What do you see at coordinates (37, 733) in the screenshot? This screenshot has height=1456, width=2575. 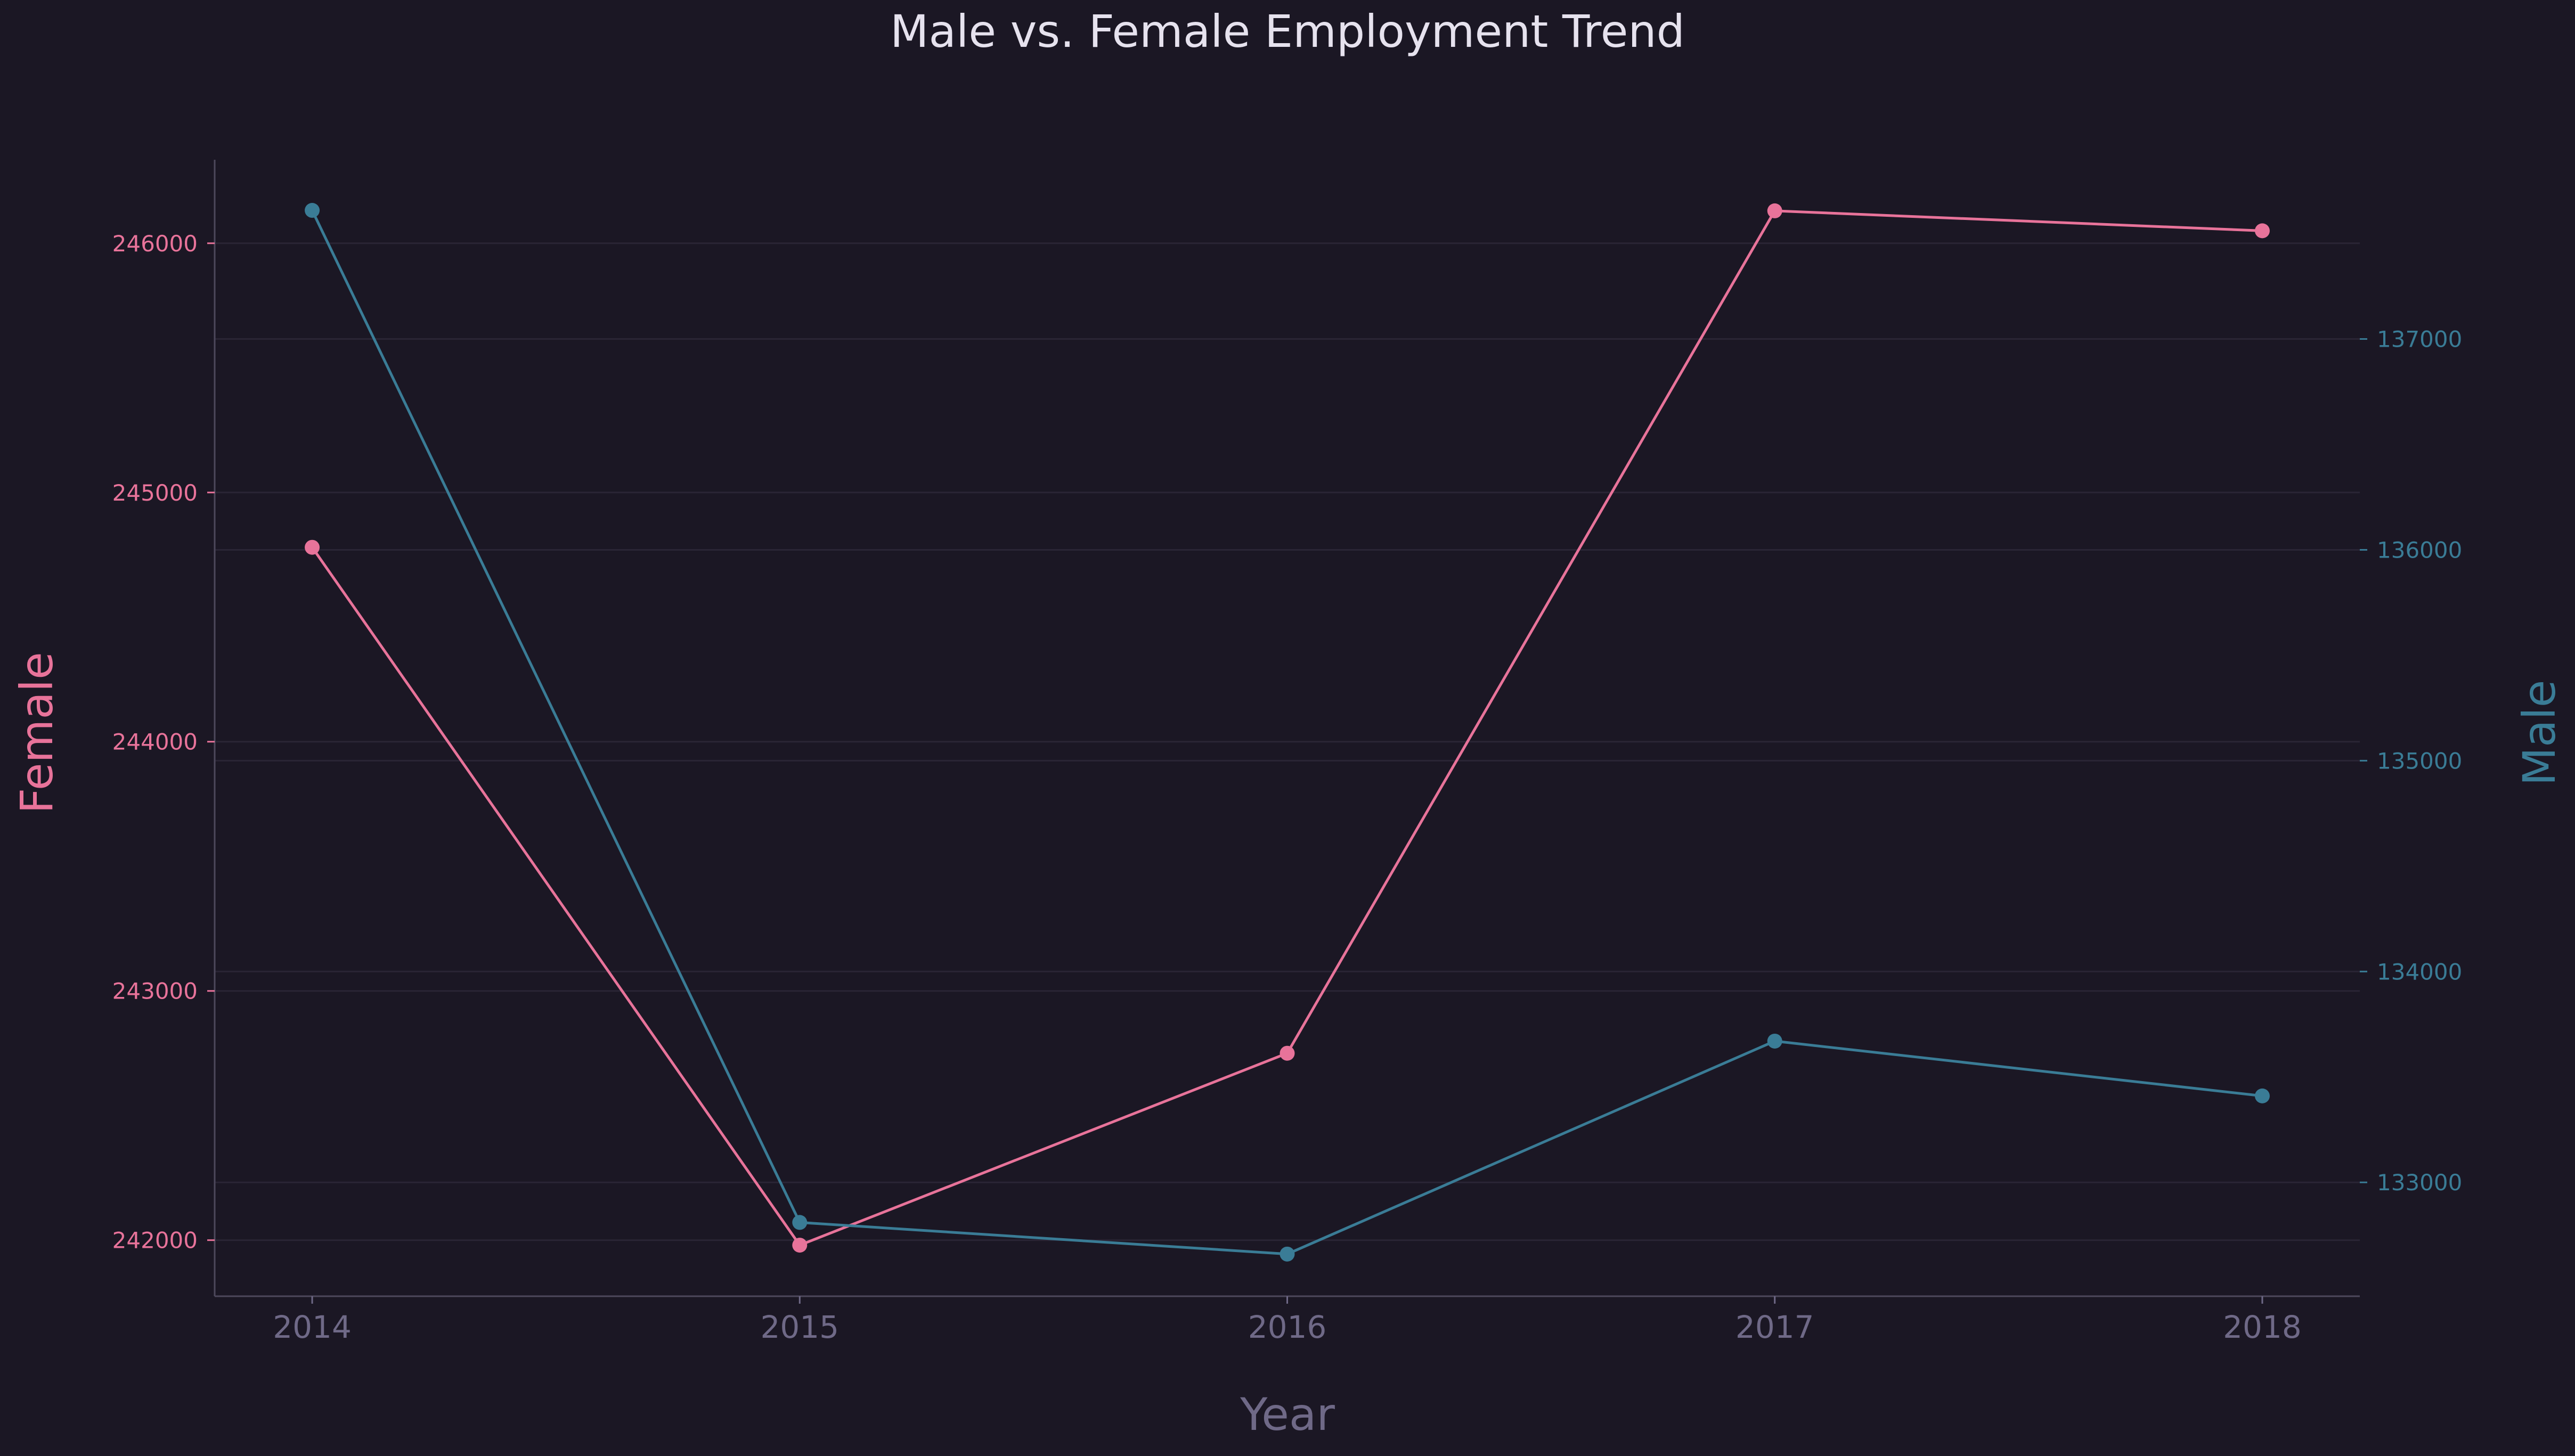 I see `left-axis-label: Female` at bounding box center [37, 733].